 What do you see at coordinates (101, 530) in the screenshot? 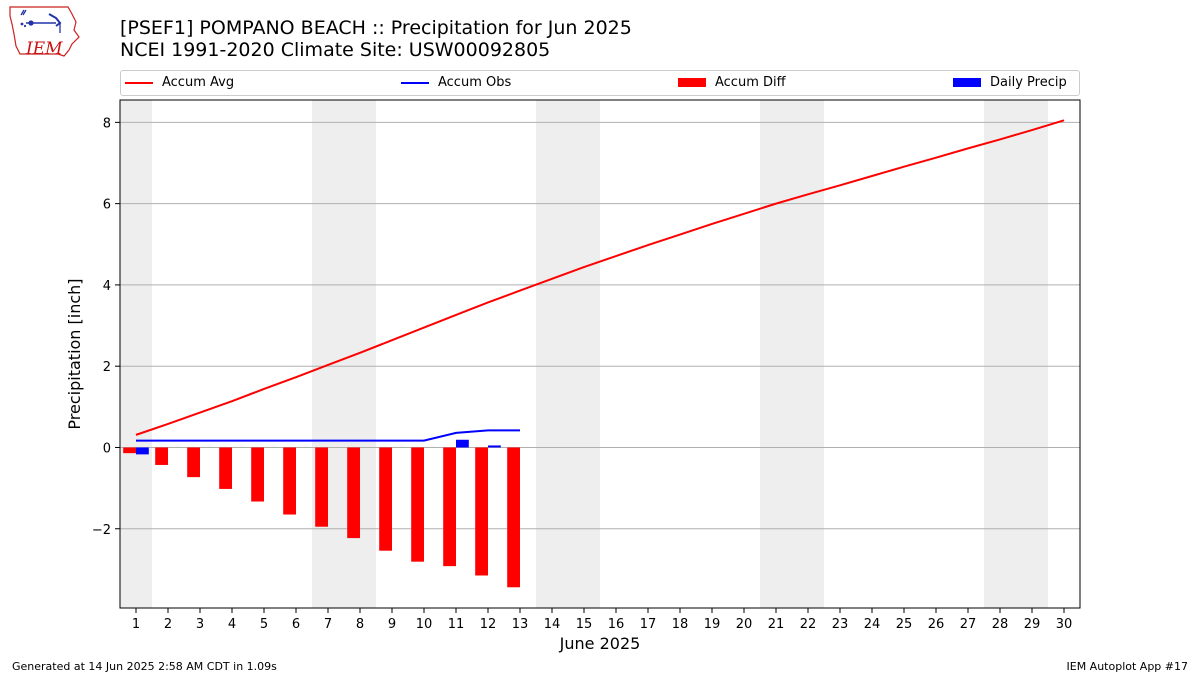
I see `y-tick-label-0: −2` at bounding box center [101, 530].